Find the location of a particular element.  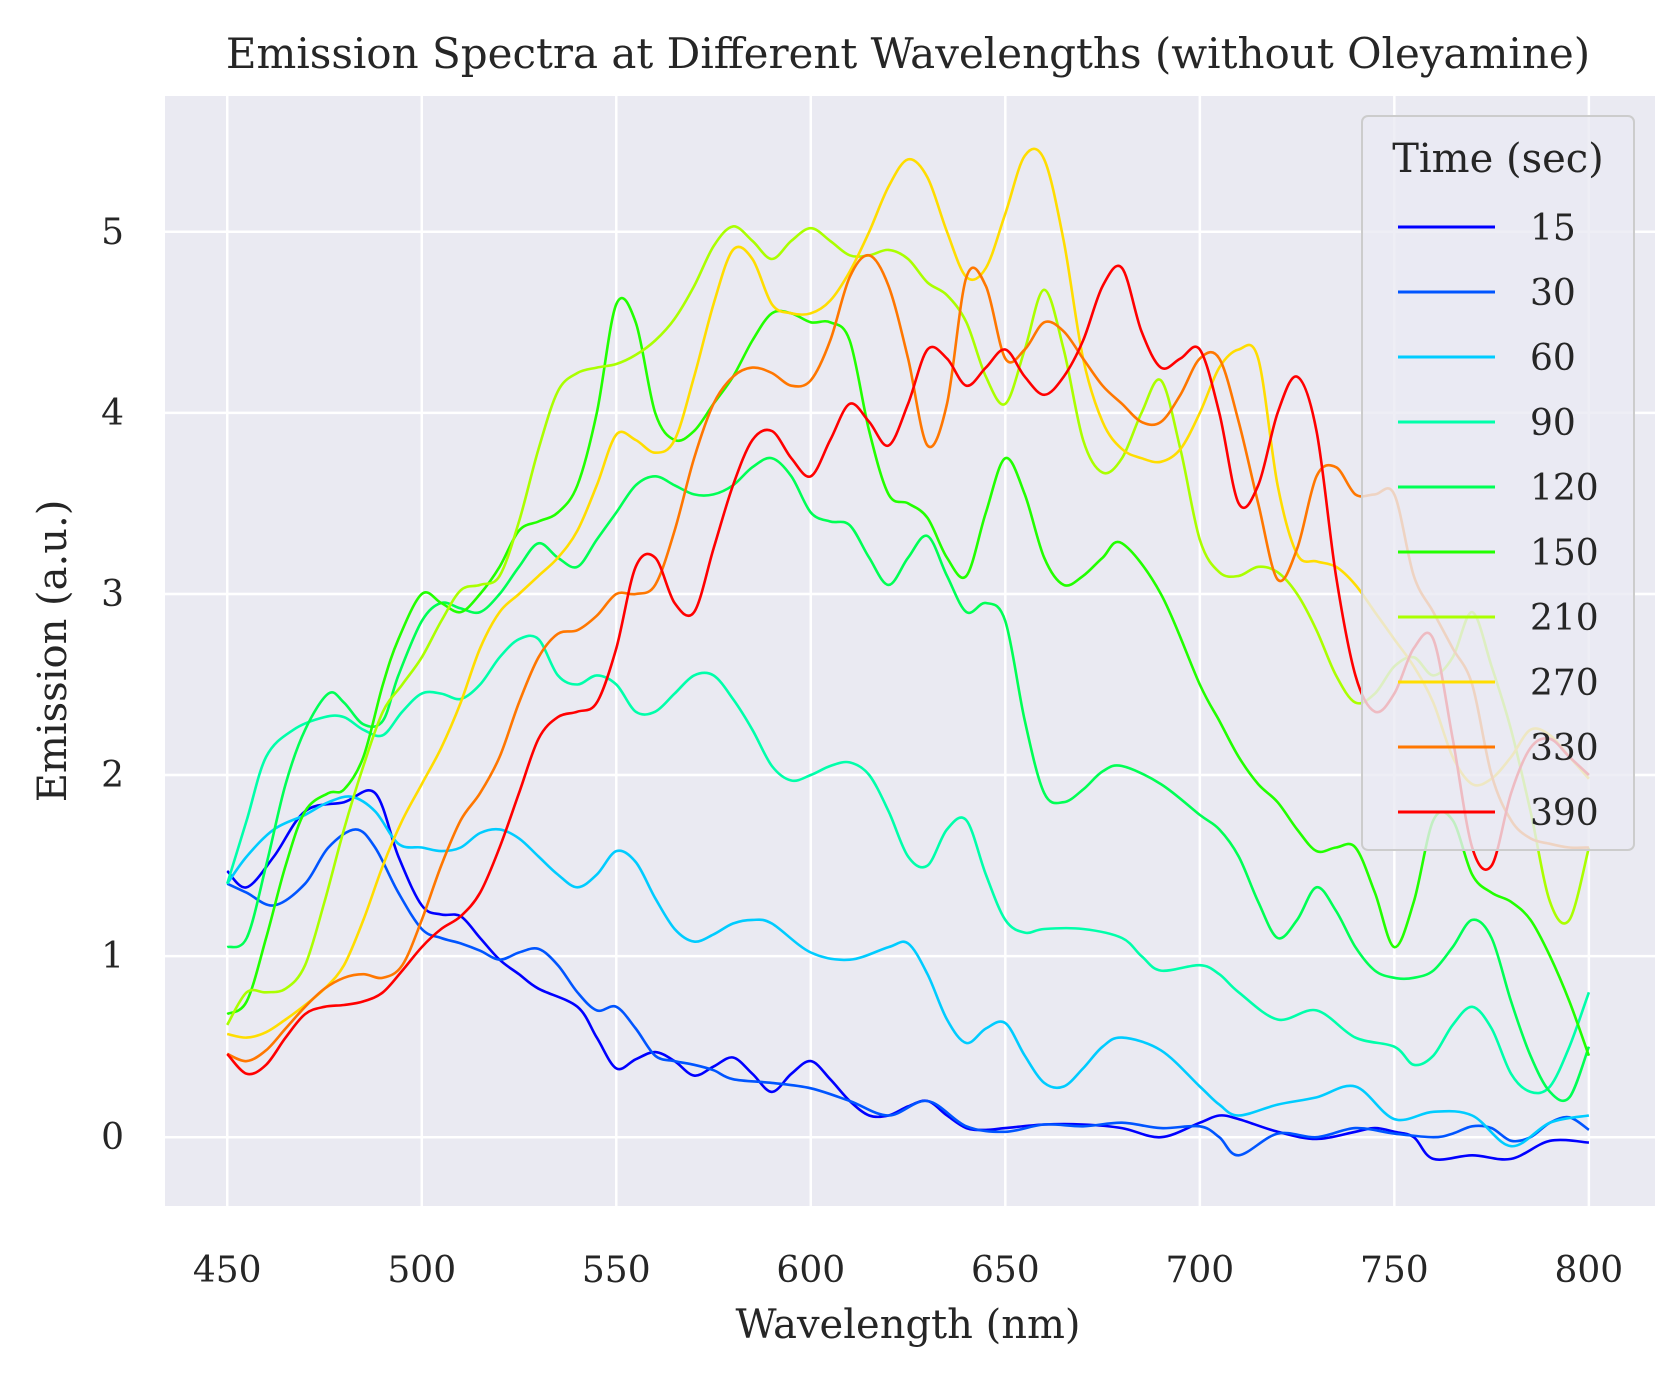

legend-entries: 15 30 60 90 120 150 210 270 330 390 is located at coordinates (1498, 521).